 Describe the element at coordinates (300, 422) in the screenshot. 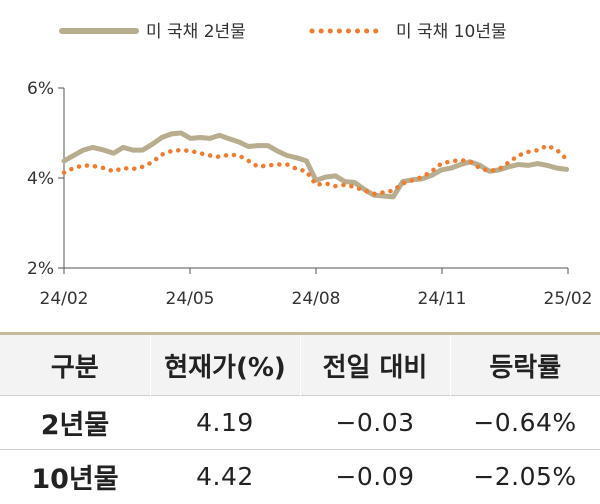

I see `table-row: 2년물 4.19 −0.03 −0.64%` at that location.